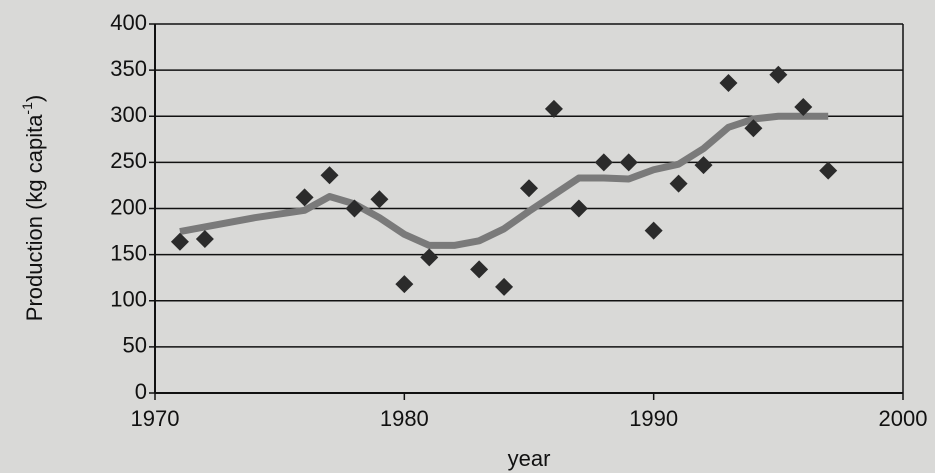 This screenshot has width=935, height=473. Describe the element at coordinates (34, 217) in the screenshot. I see `y-axis-label-main: Production (kg capita` at that location.